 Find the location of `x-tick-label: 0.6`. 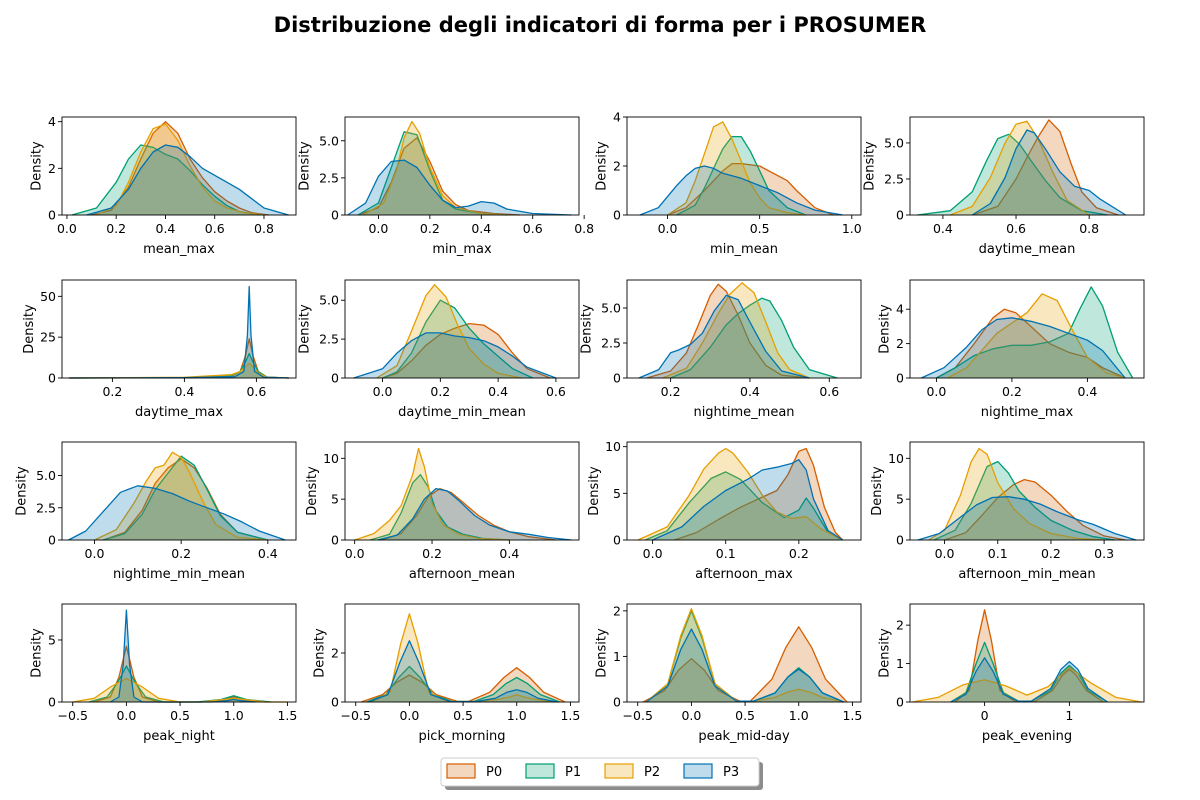

x-tick-label: 0.6 is located at coordinates (533, 228).